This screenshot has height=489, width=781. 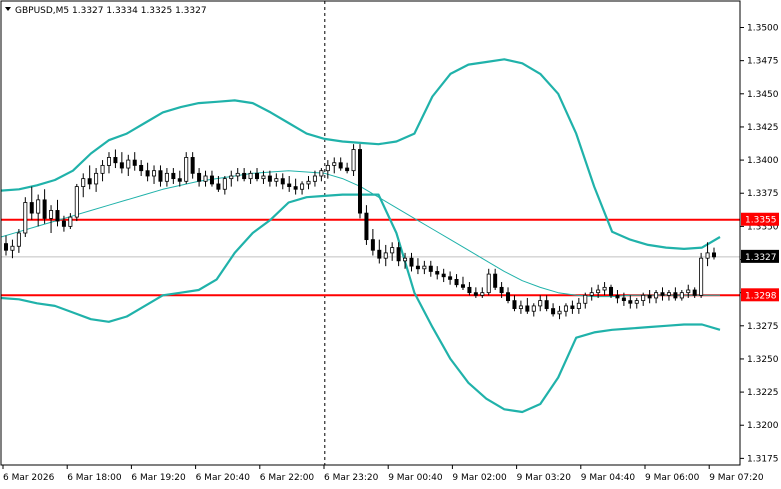 What do you see at coordinates (763, 393) in the screenshot?
I see `y-tick-label: 1.3225` at bounding box center [763, 393].